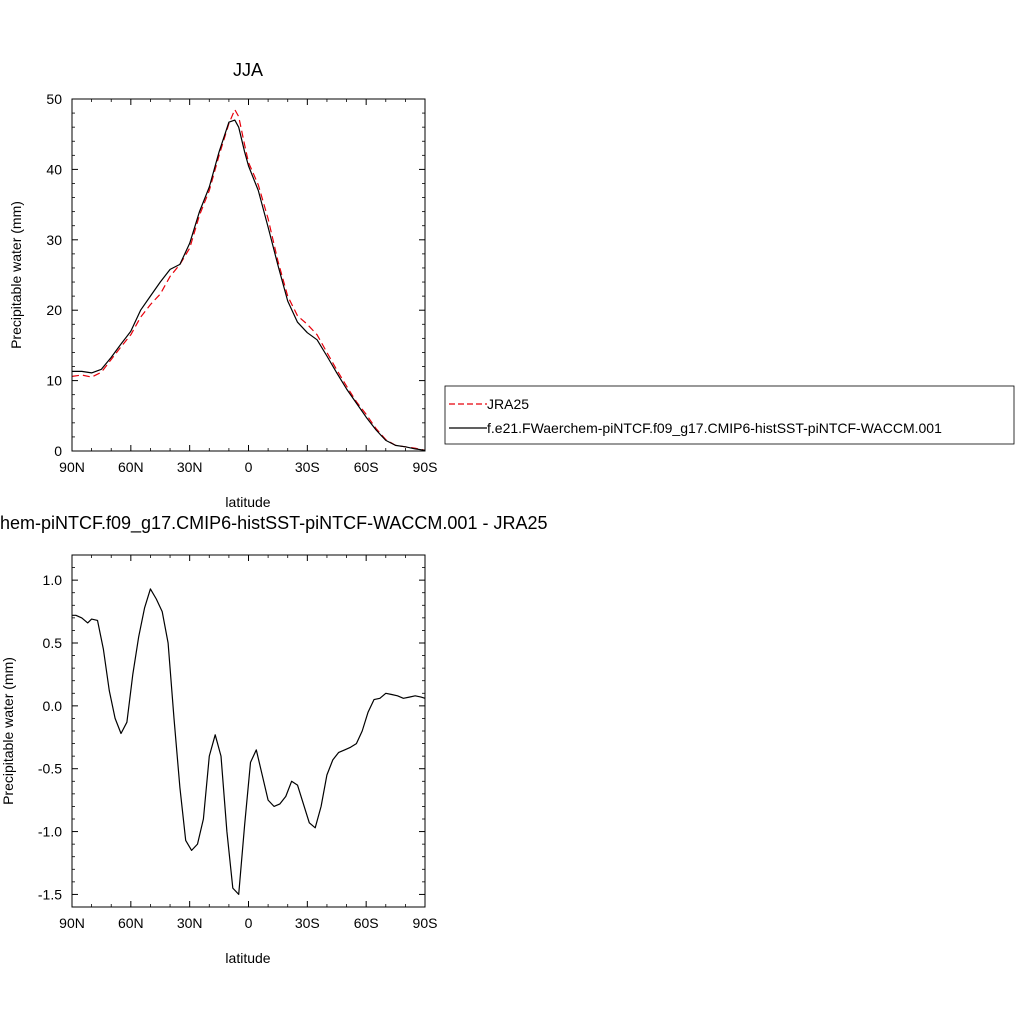 The image size is (1024, 1024). What do you see at coordinates (190, 467) in the screenshot?
I see `top-x-tick-label: 30N` at bounding box center [190, 467].